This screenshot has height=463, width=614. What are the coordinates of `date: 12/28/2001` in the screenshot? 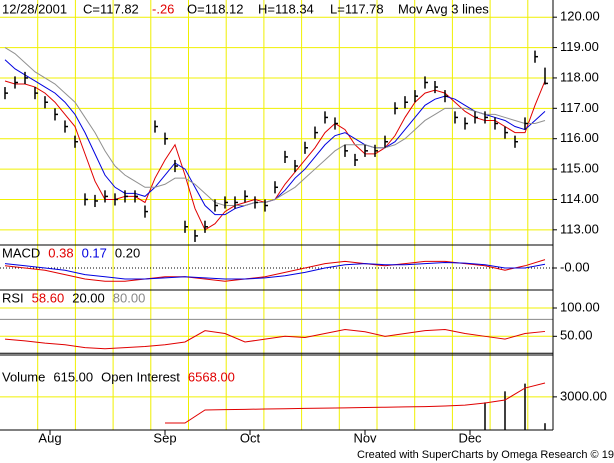 It's located at (34, 8).